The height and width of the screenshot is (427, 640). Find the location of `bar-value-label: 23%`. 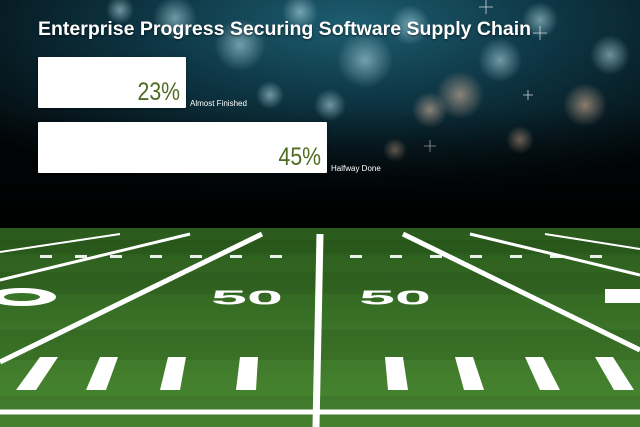

bar-value-label: 23% is located at coordinates (158, 92).